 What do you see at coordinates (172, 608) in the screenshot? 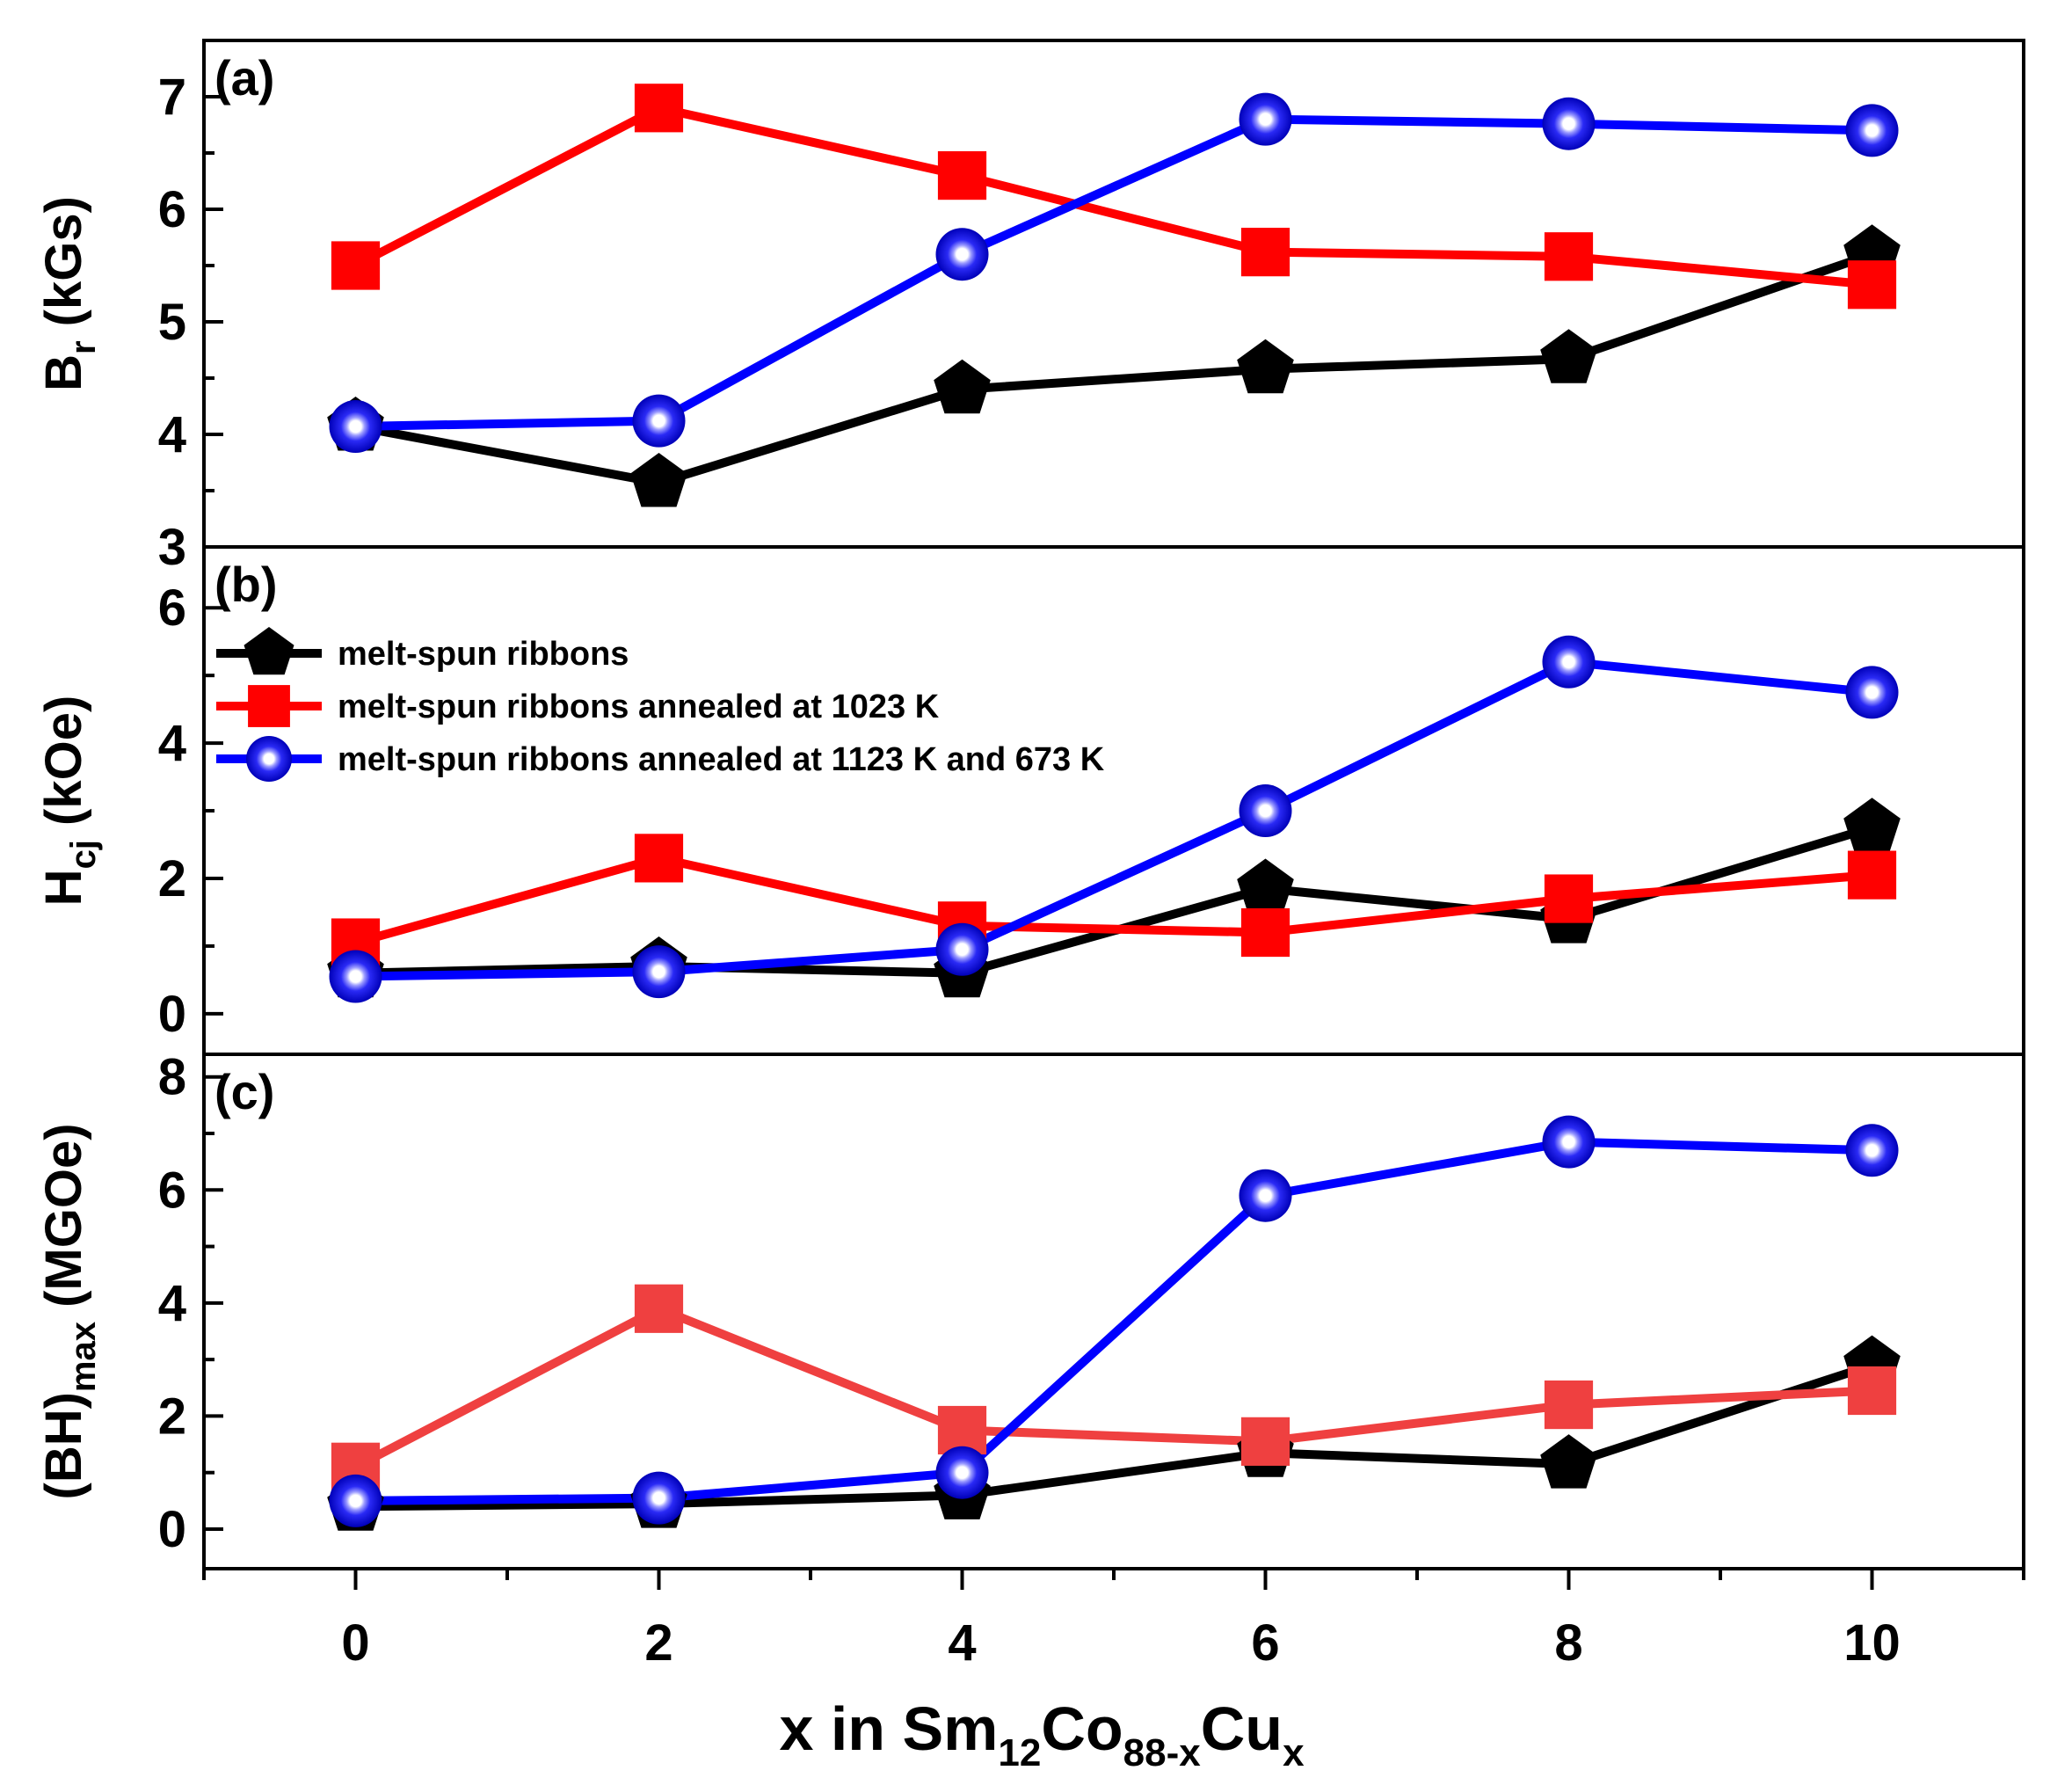
I see `panel-b-ytick-label: 6` at bounding box center [172, 608].